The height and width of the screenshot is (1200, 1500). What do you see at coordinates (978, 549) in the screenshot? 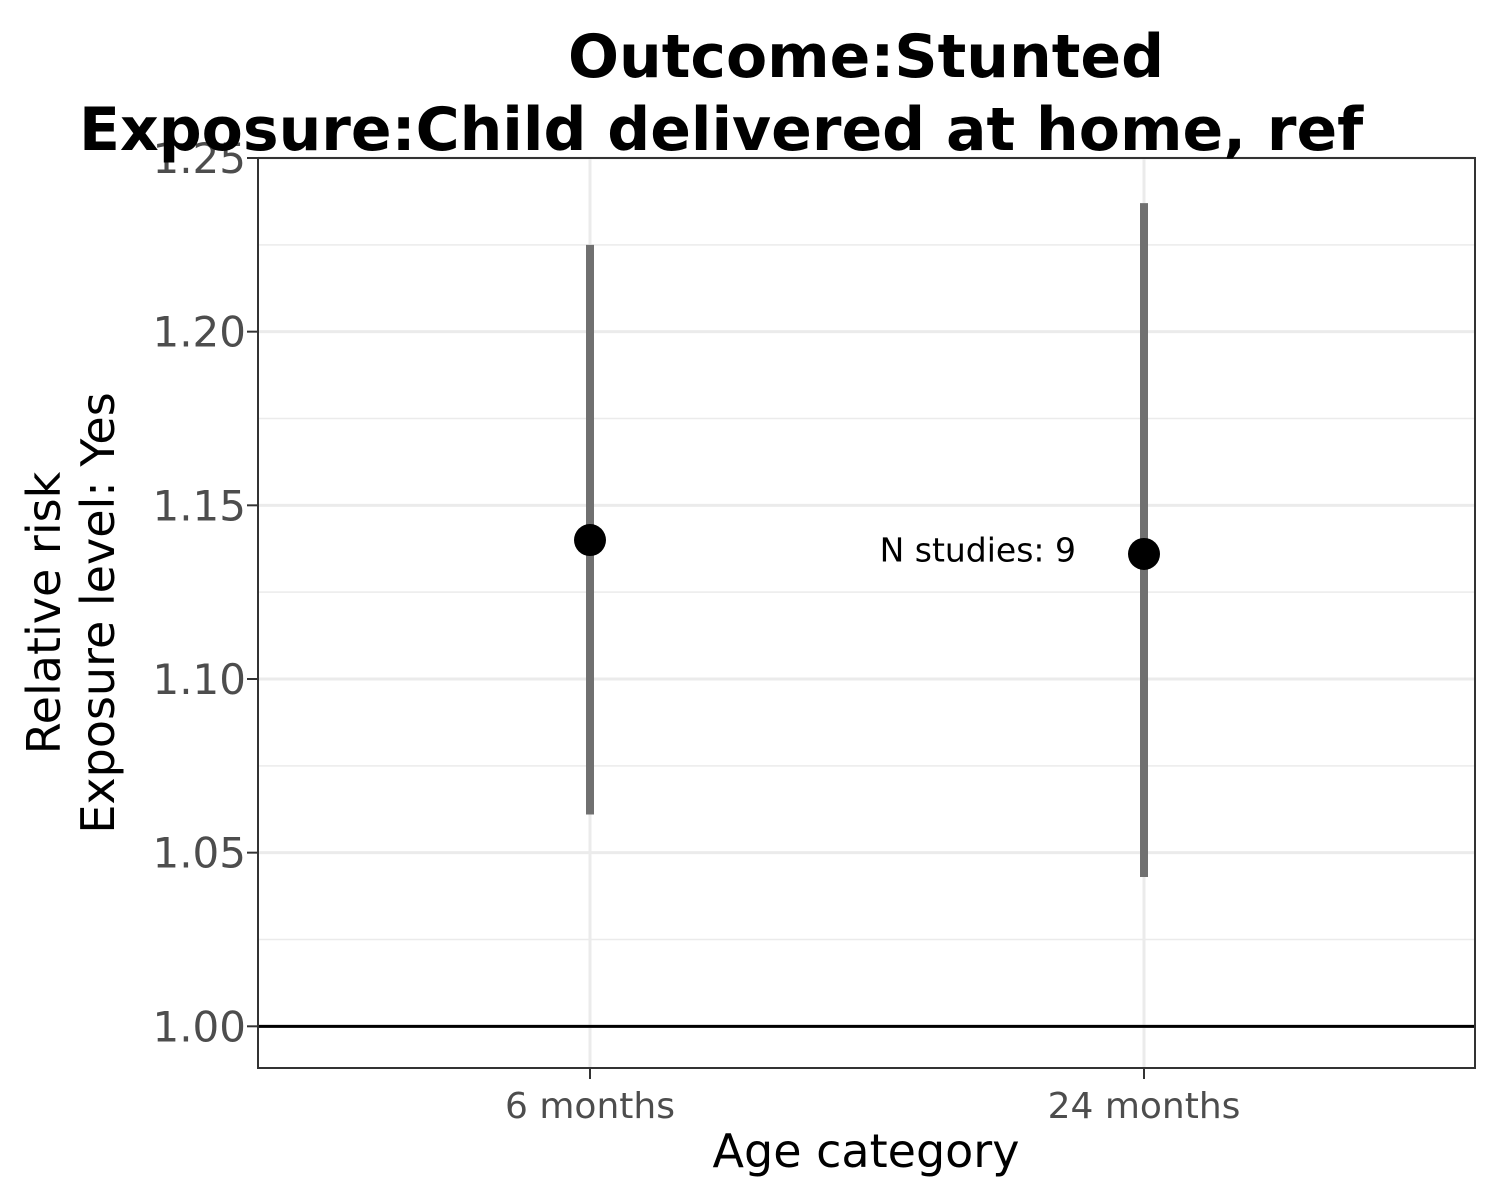
I see `n-studies-annotation: N studies: 9` at bounding box center [978, 549].